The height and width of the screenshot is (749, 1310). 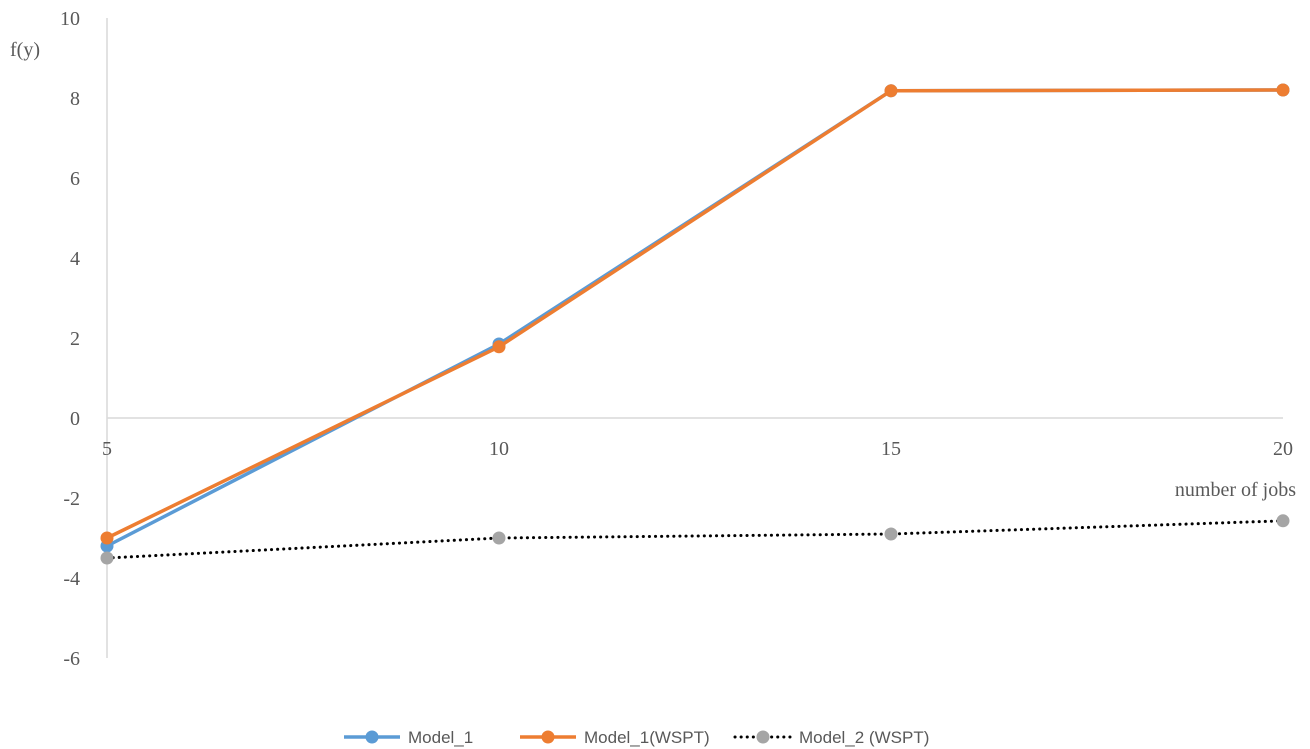 What do you see at coordinates (75, 339) in the screenshot?
I see `y-tick-label: 2` at bounding box center [75, 339].